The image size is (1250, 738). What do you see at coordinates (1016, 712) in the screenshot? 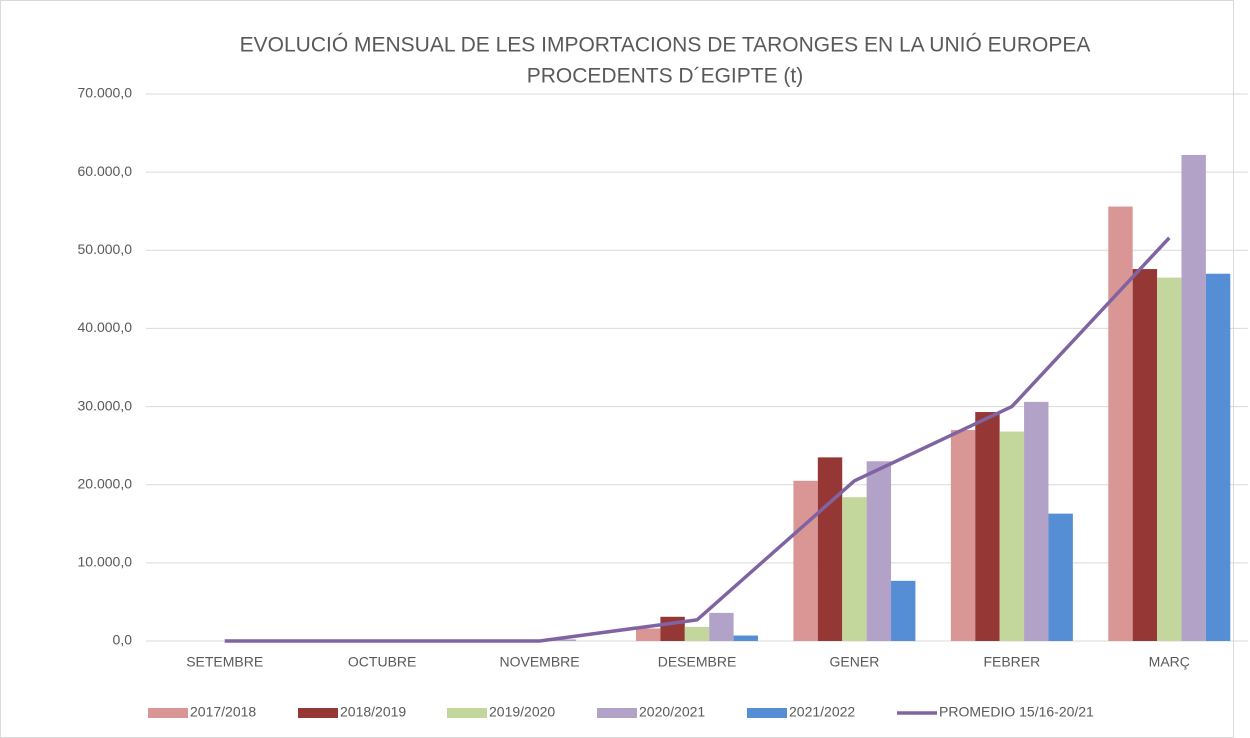
I see `legend-label: PROMEDIO 15/16-20/21` at bounding box center [1016, 712].